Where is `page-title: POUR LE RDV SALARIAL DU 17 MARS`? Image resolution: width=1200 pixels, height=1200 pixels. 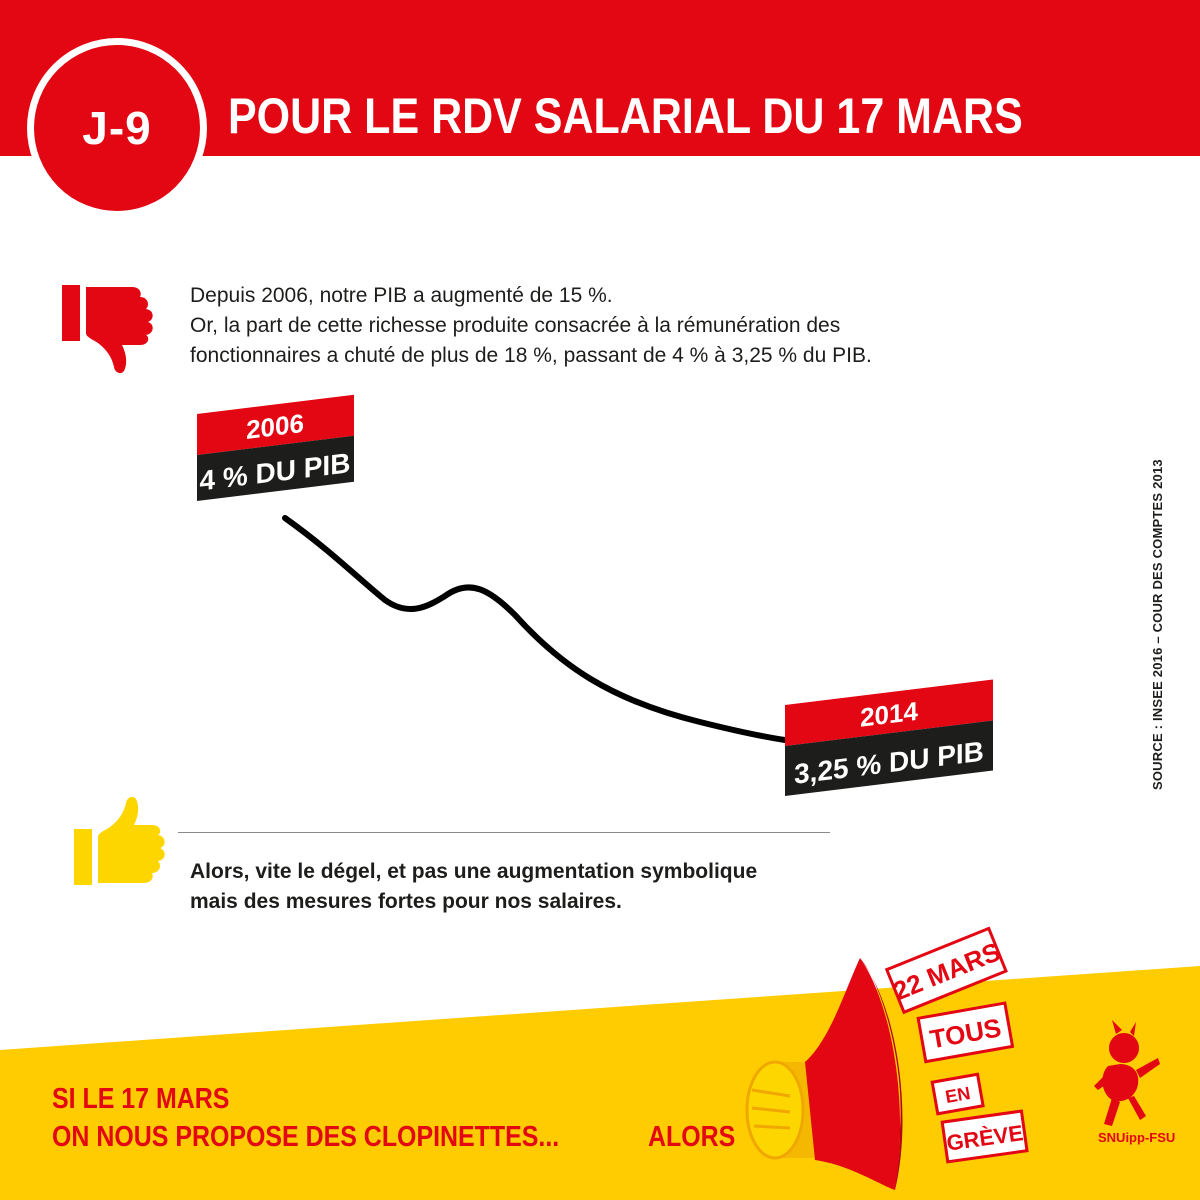
page-title: POUR LE RDV SALARIAL DU 17 MARS is located at coordinates (625, 116).